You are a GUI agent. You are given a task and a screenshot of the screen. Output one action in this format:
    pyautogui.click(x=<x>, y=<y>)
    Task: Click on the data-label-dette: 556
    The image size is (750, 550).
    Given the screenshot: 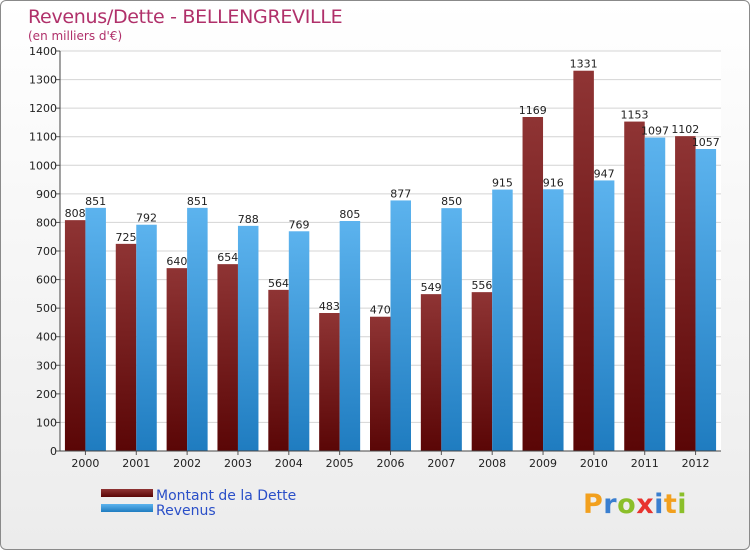 What is the action you would take?
    pyautogui.click(x=481, y=285)
    